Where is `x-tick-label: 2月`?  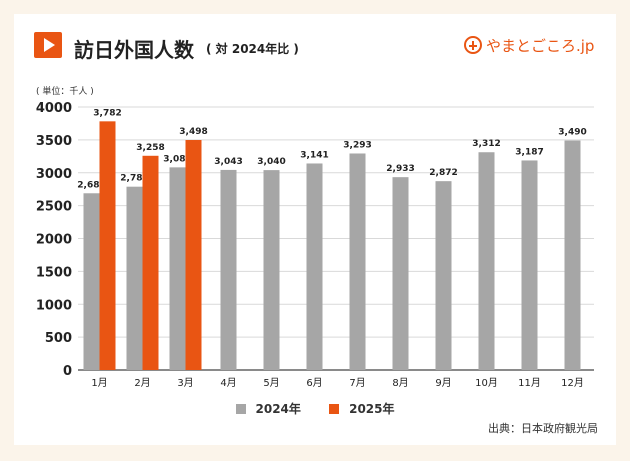
x-tick-label: 2月 is located at coordinates (142, 383).